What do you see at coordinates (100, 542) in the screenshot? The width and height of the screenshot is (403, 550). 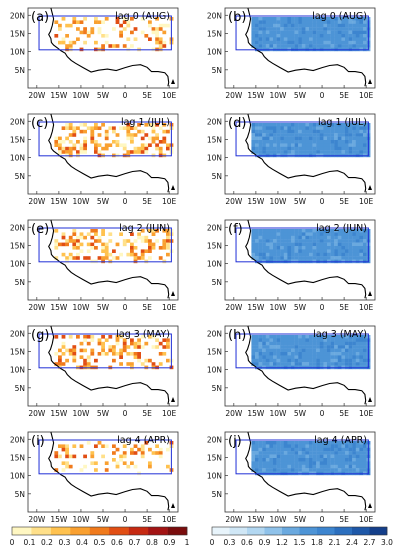 I see `colorbar-tick-label: 0.5` at bounding box center [100, 542].